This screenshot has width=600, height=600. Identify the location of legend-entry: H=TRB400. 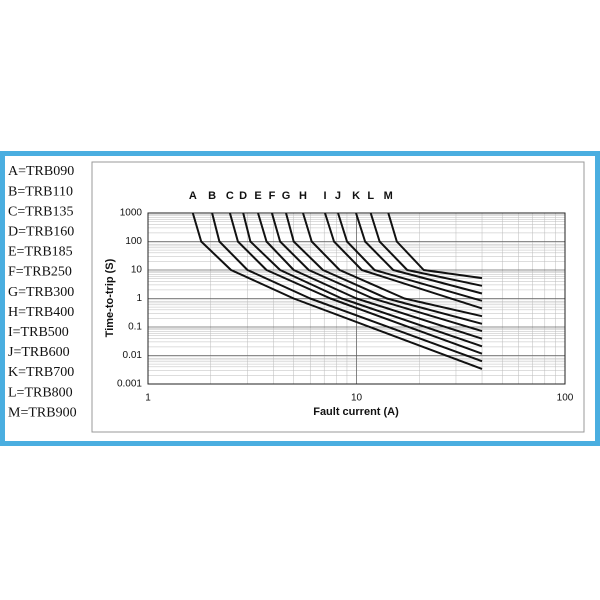
(41, 312).